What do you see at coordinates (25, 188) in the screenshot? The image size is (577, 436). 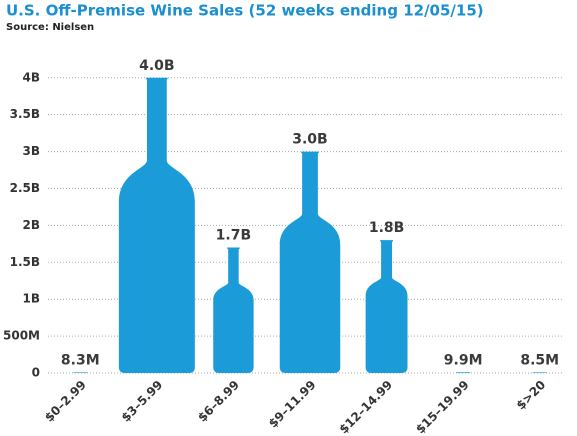 I see `y-tick-label: 2.5B` at bounding box center [25, 188].